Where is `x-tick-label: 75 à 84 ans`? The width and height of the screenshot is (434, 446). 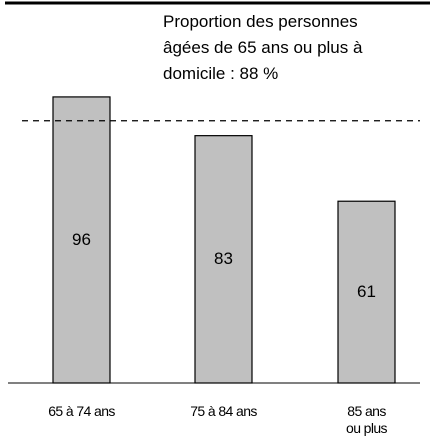 x-tick-label: 75 à 84 ans is located at coordinates (223, 411).